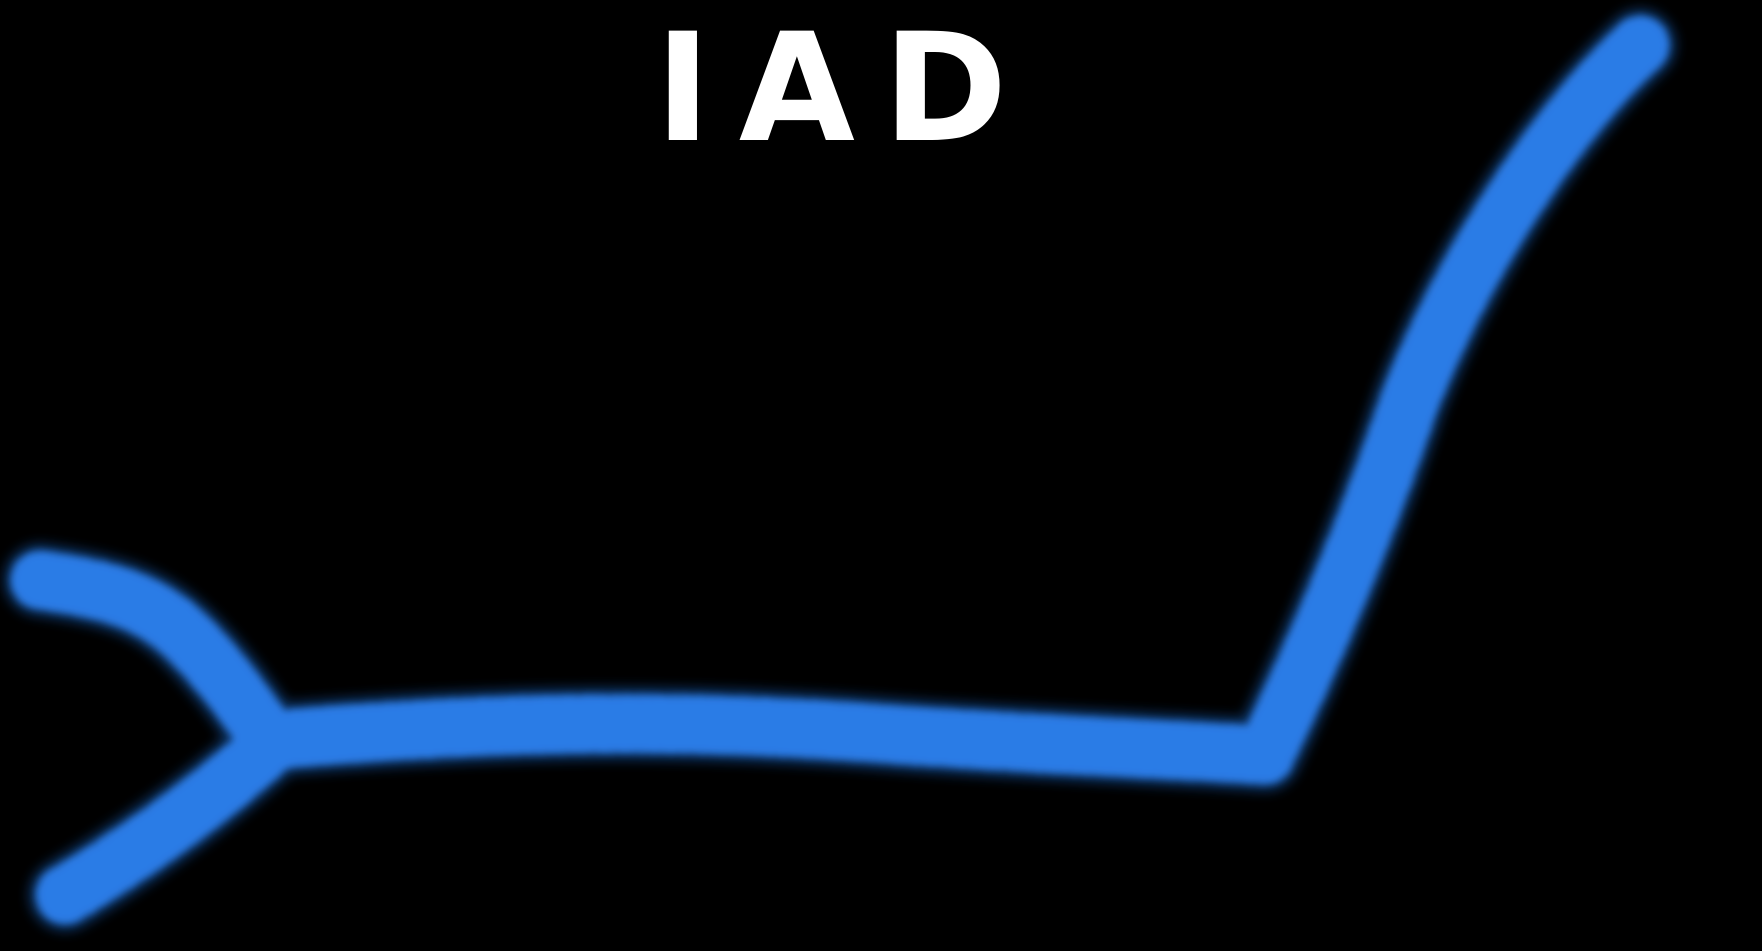 The width and height of the screenshot is (1762, 951). I want to click on horizontal-segment, so click(767, 739).